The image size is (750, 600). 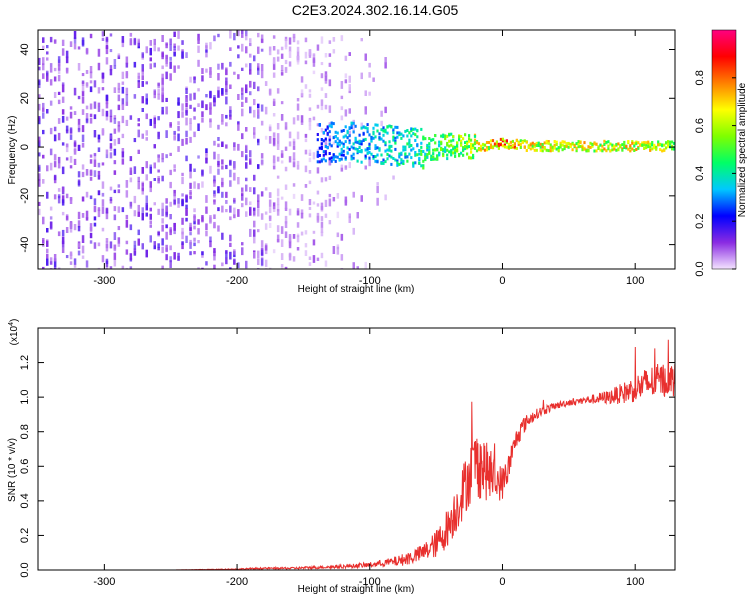 What do you see at coordinates (25, 396) in the screenshot?
I see `y-tick-label: 1.0` at bounding box center [25, 396].